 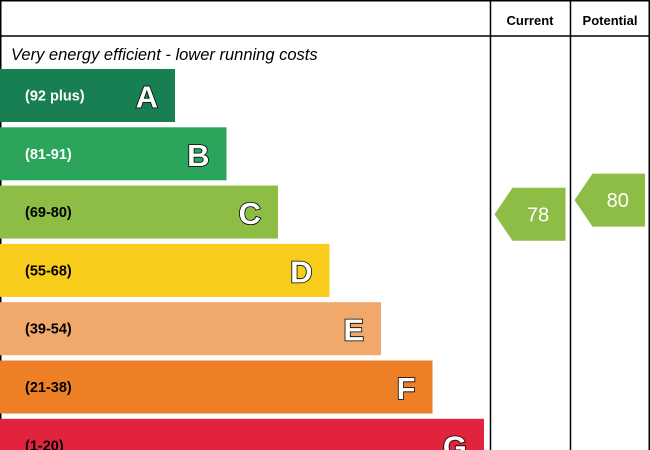 What do you see at coordinates (48, 213) in the screenshot?
I see `band-c-range: (69-80)` at bounding box center [48, 213].